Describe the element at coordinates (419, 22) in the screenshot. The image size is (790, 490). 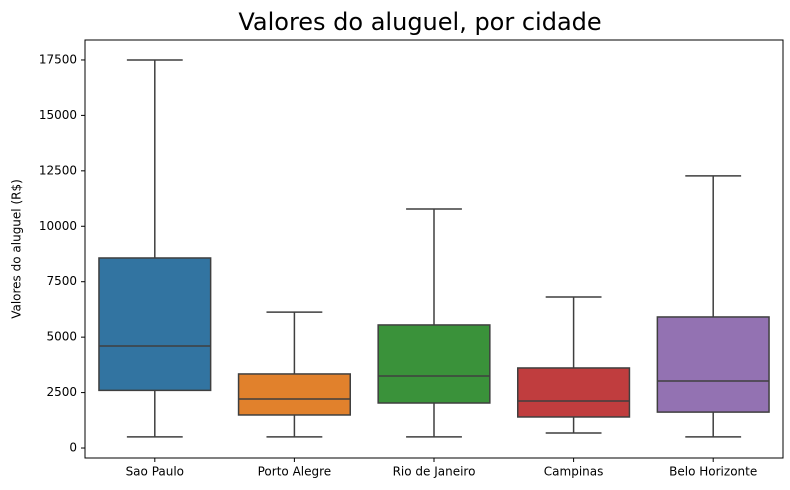
I see `chart-title: Valores do aluguel, por cidade` at that location.